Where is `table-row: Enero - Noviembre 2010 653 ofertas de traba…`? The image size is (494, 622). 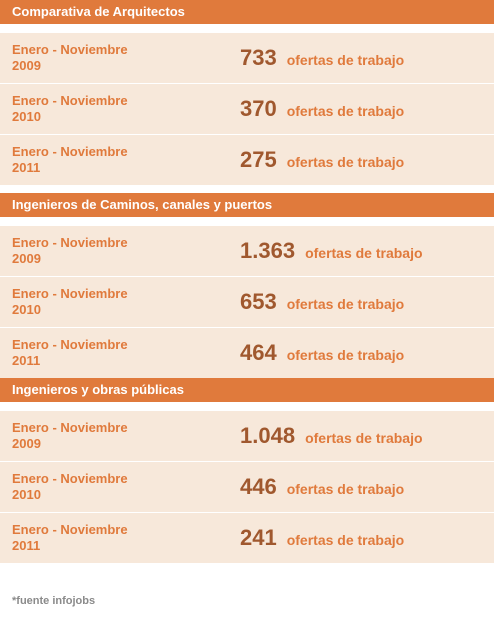 table-row: Enero - Noviembre 2010 653 ofertas de traba… is located at coordinates (247, 302).